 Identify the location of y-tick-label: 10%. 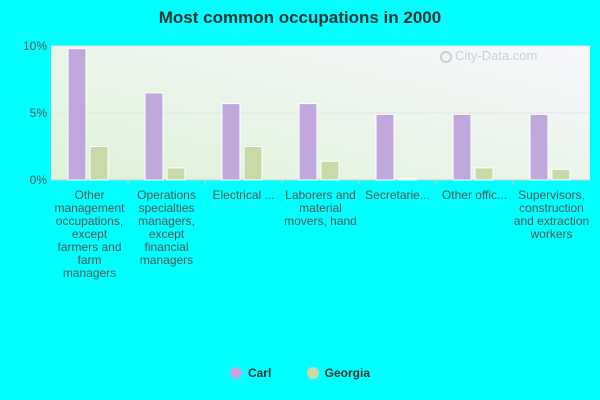
(35, 46).